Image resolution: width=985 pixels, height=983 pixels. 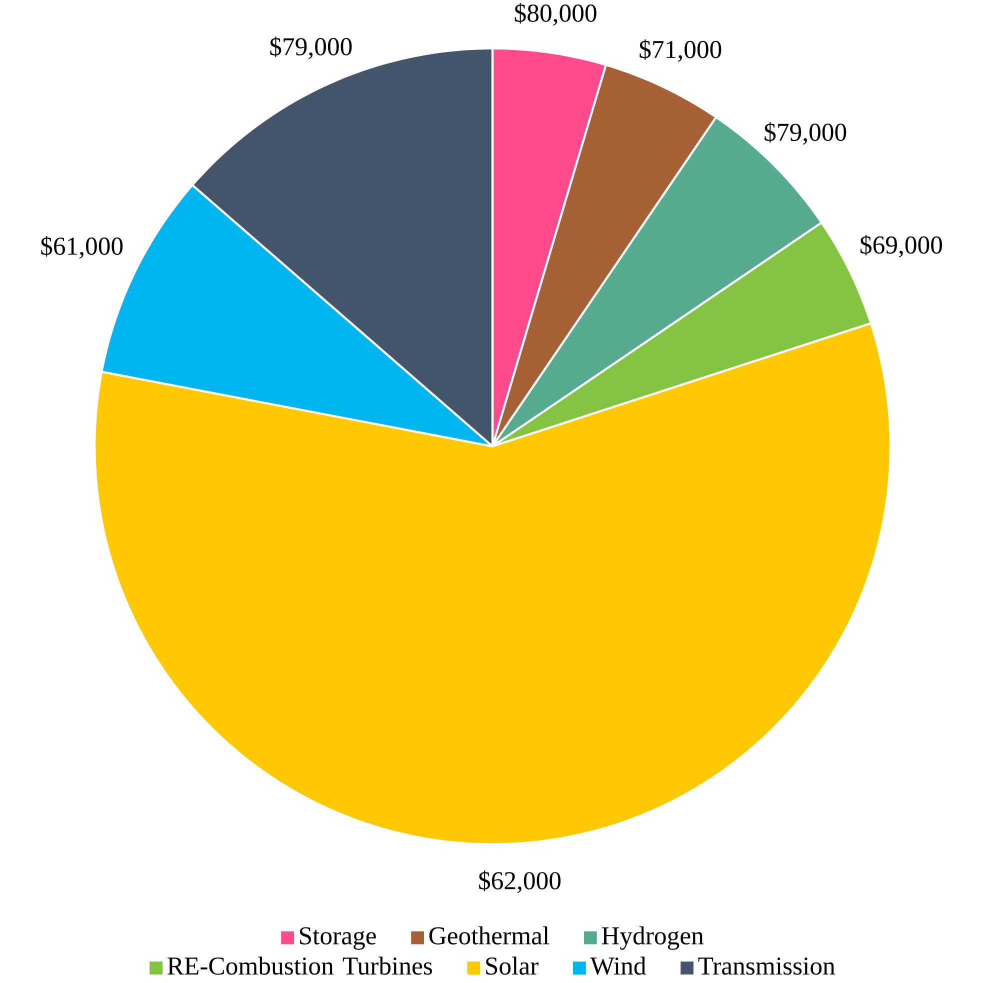 I want to click on text: $62,000, so click(x=520, y=881).